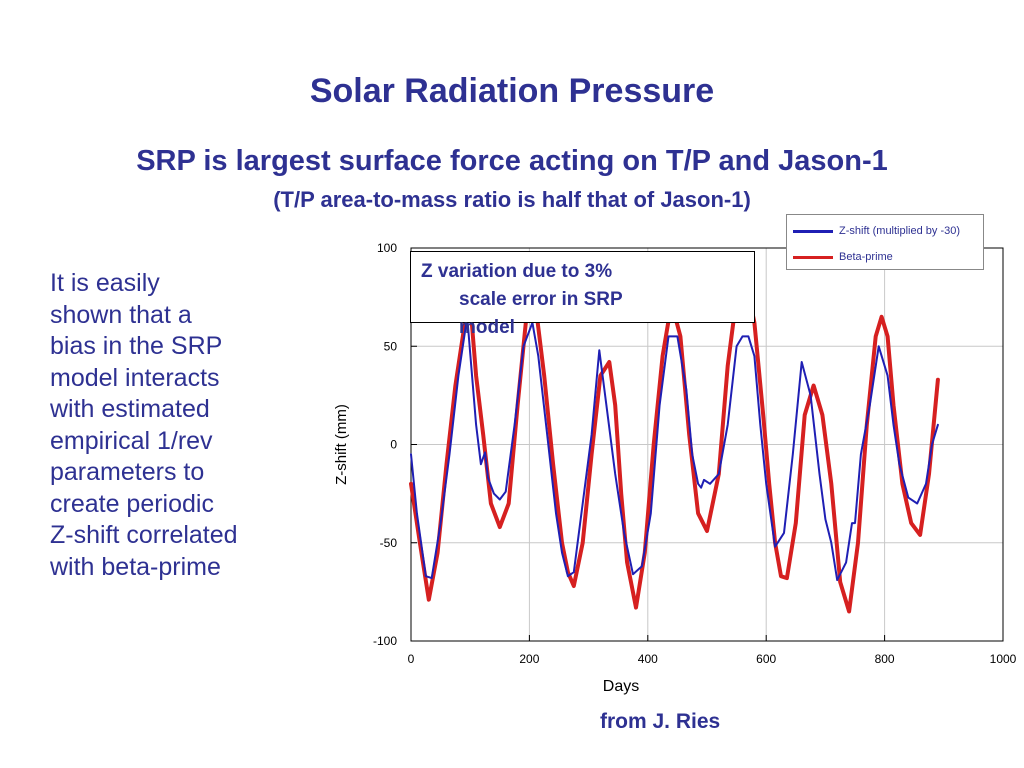  I want to click on slide-title: Solar Radiation Pressure, so click(512, 91).